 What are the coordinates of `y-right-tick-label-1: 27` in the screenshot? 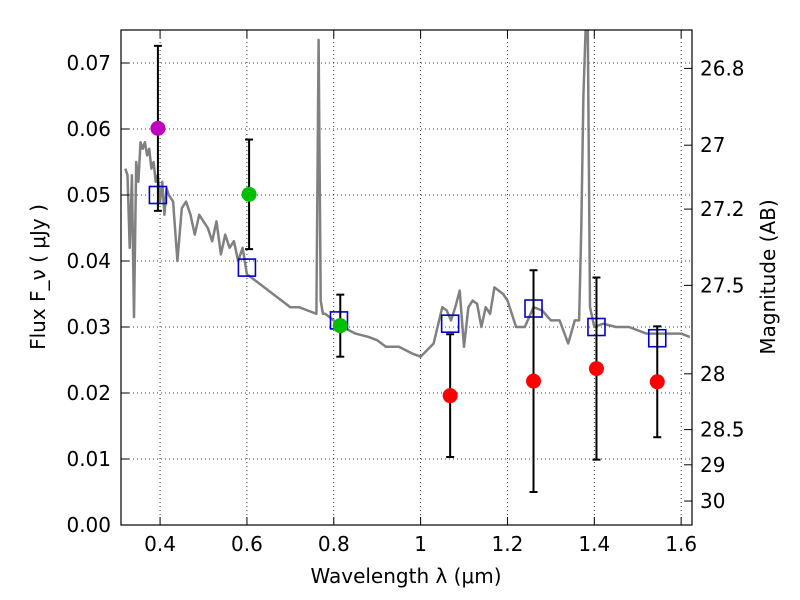 It's located at (712, 145).